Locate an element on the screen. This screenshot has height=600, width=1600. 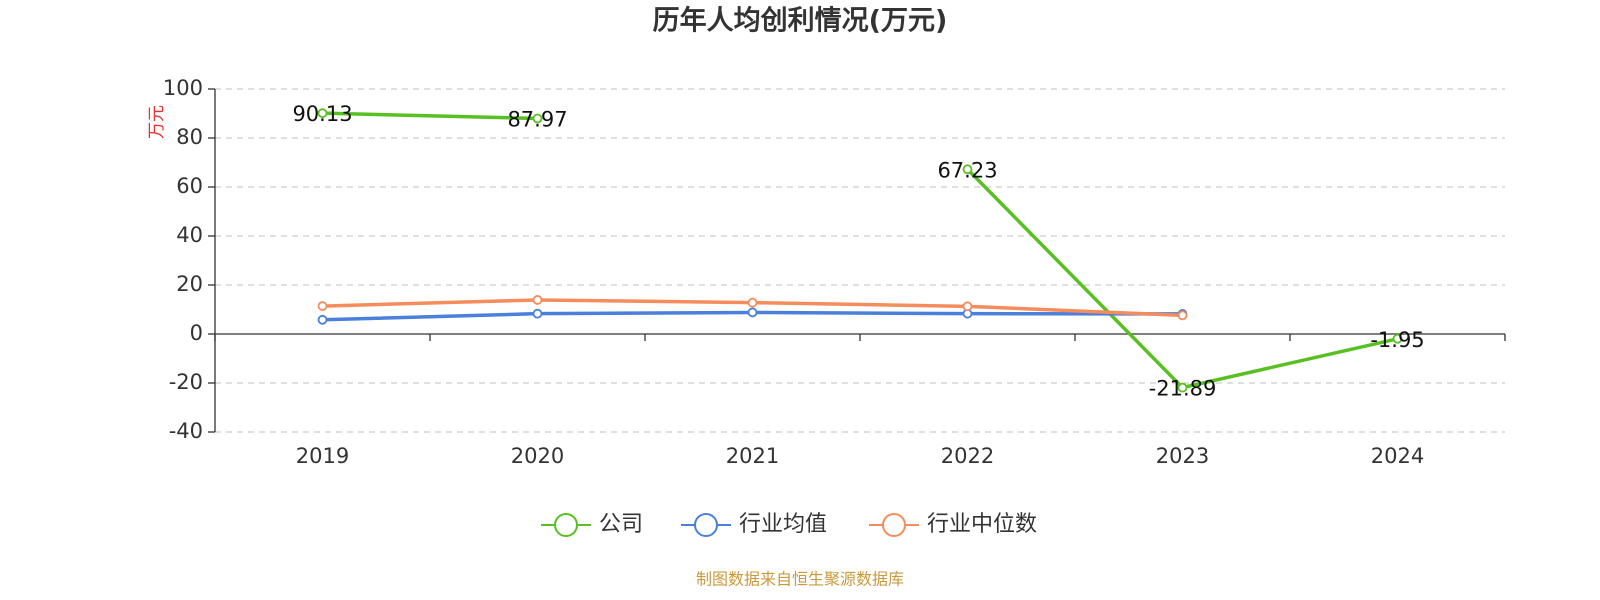
chart-title: 历年人均创利情况(万元) is located at coordinates (800, 21).